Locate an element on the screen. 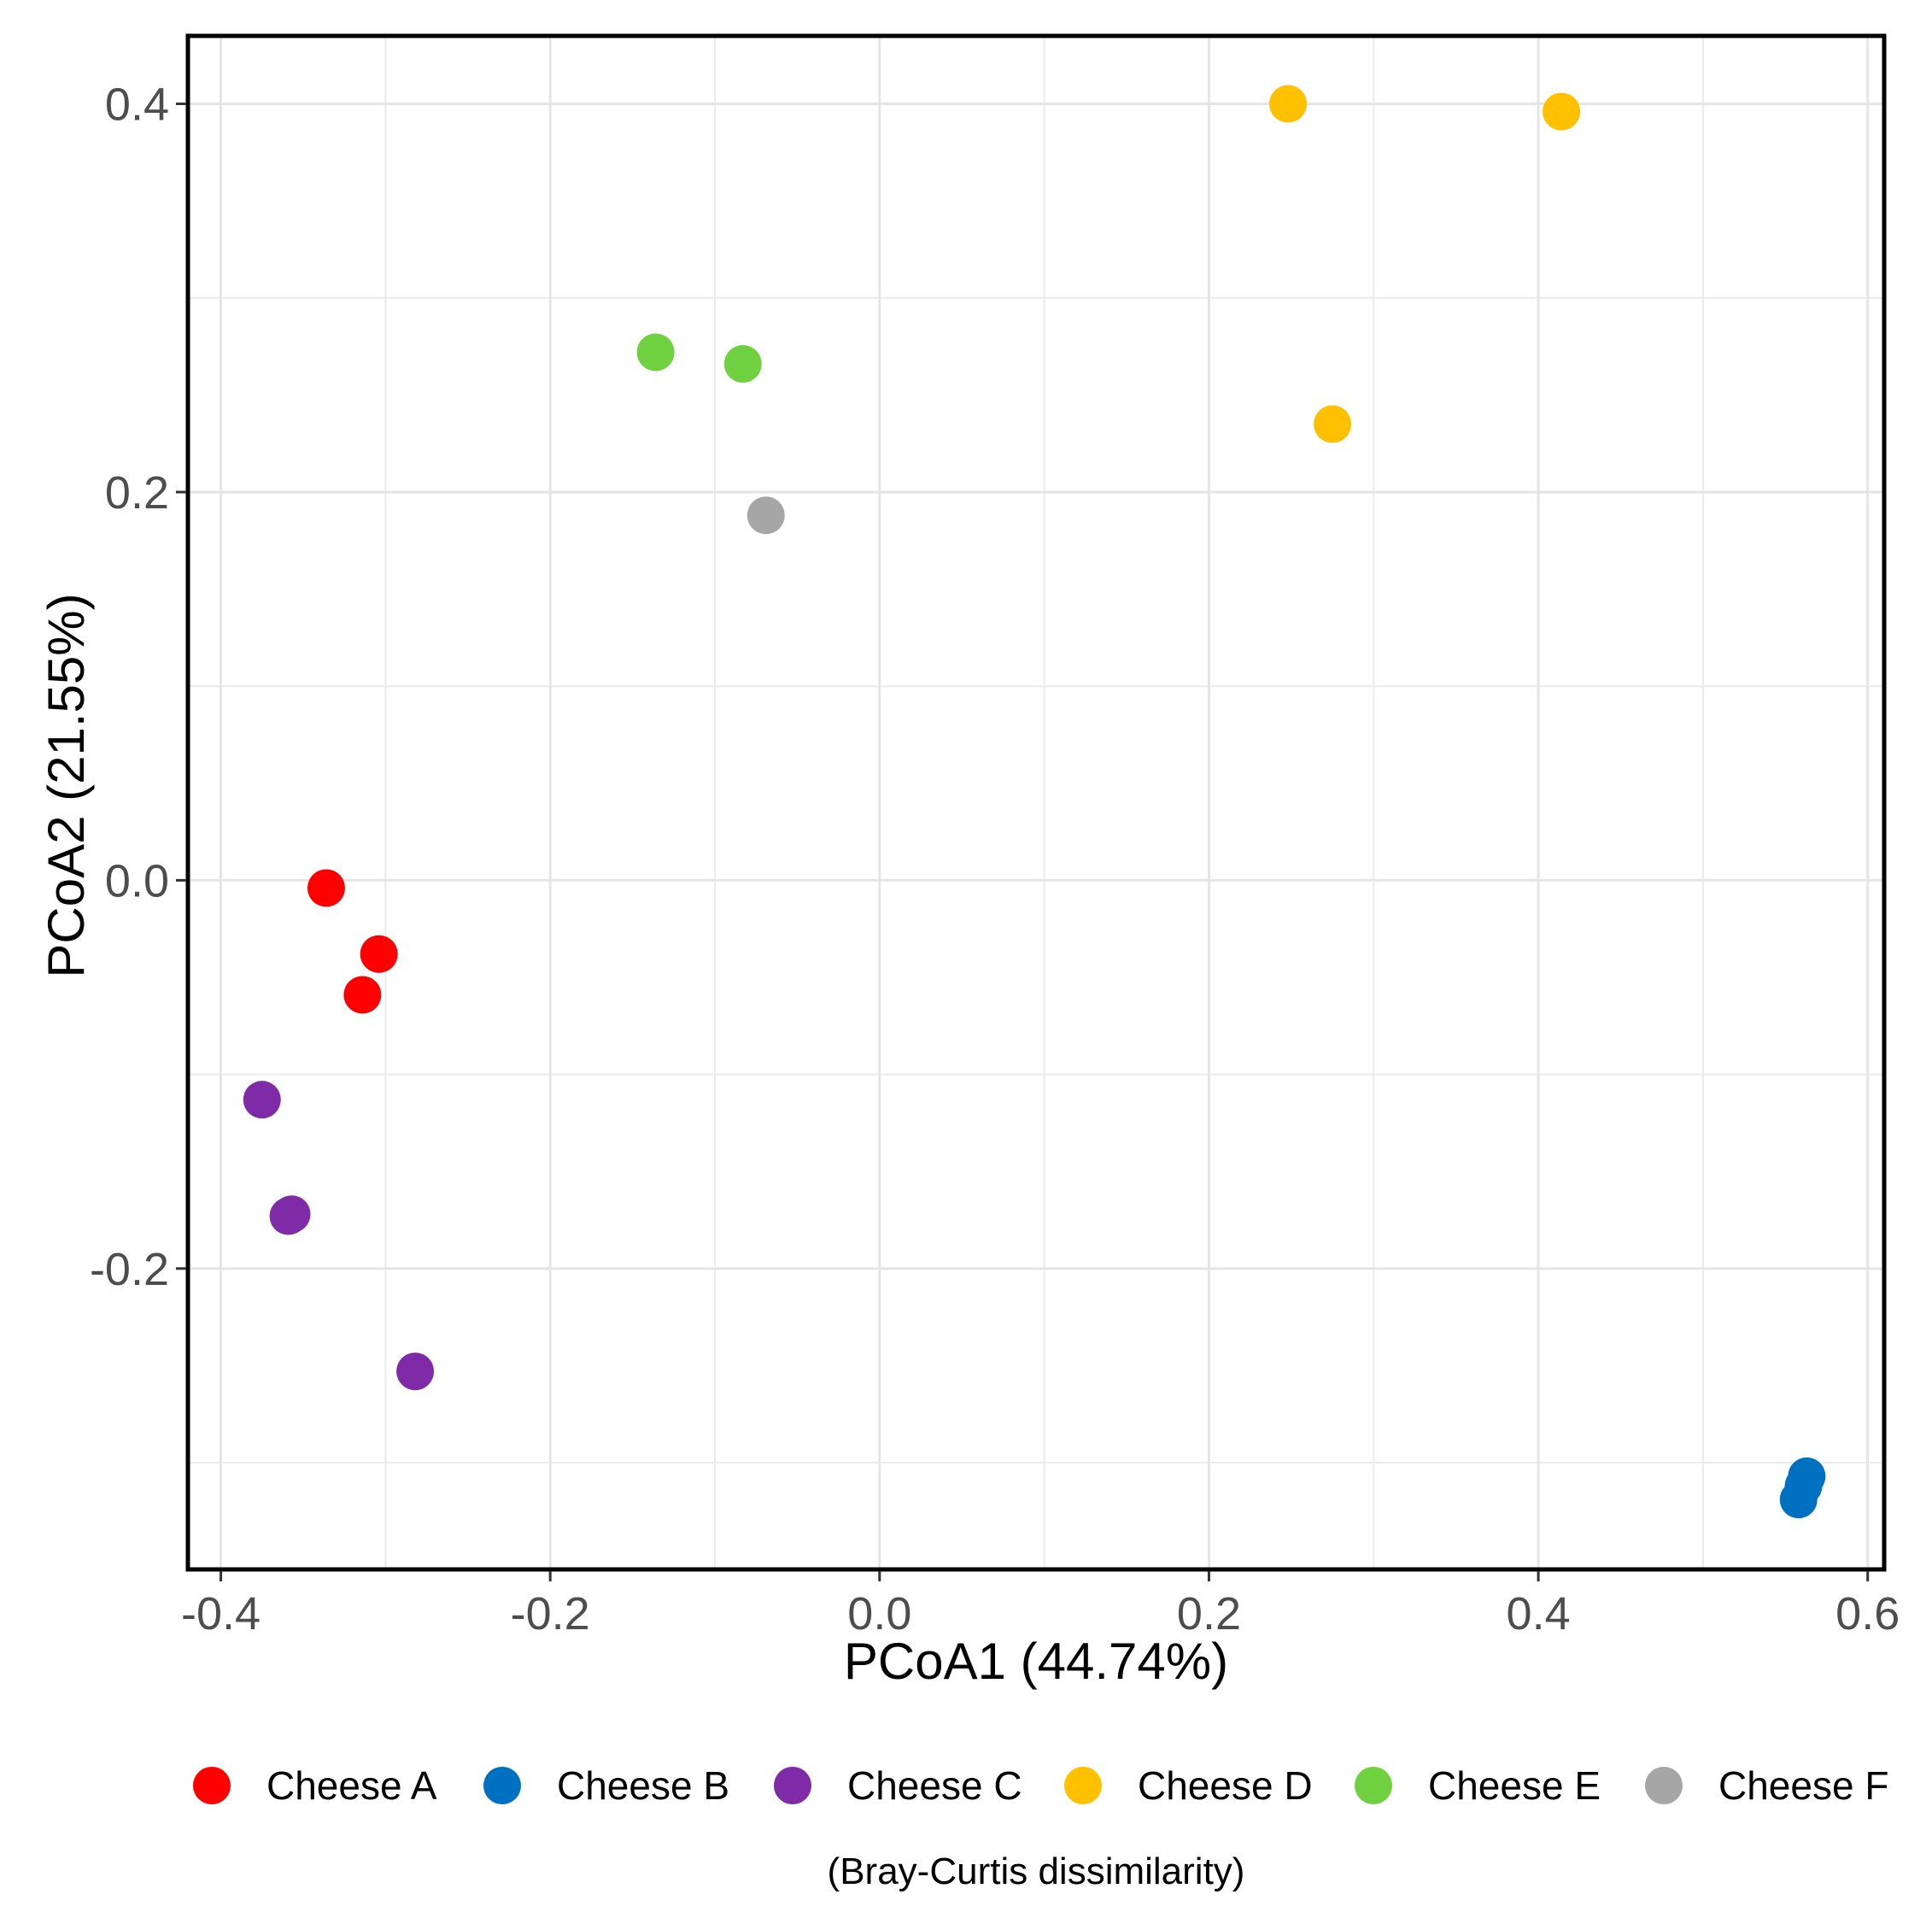 Image resolution: width=1932 pixels, height=1912 pixels. x-tick-label: 0.6 is located at coordinates (1867, 1613).